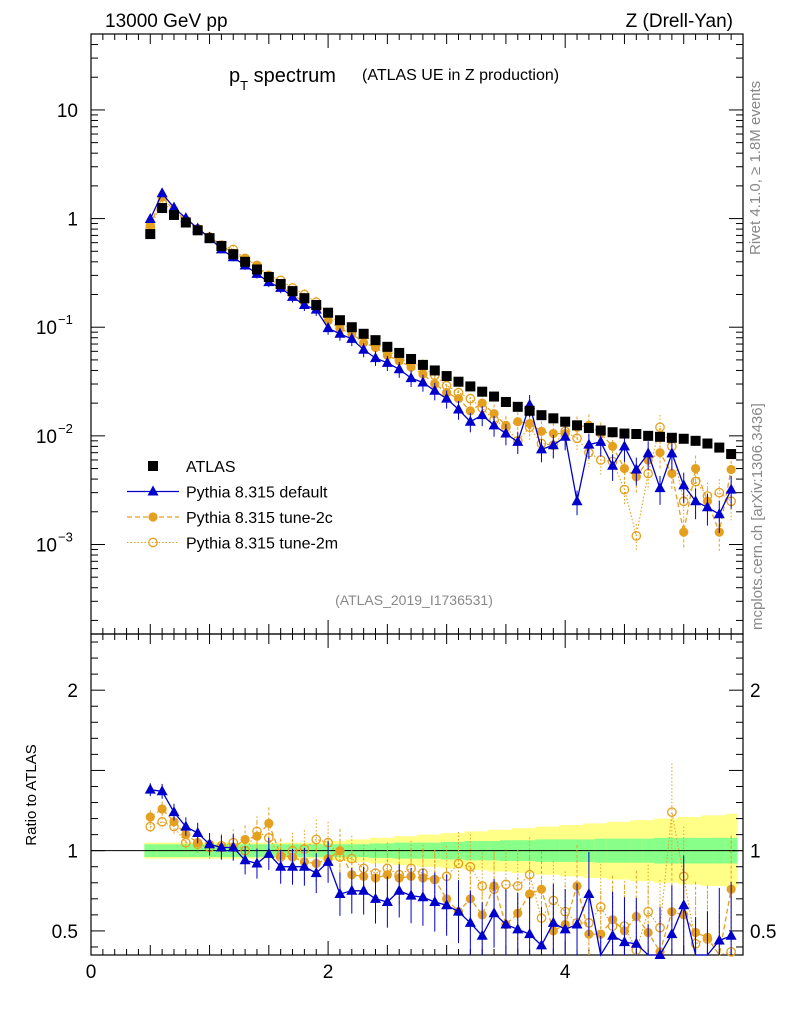 The image size is (786, 1024). What do you see at coordinates (72, 220) in the screenshot?
I see `y-tick-label: 1` at bounding box center [72, 220].